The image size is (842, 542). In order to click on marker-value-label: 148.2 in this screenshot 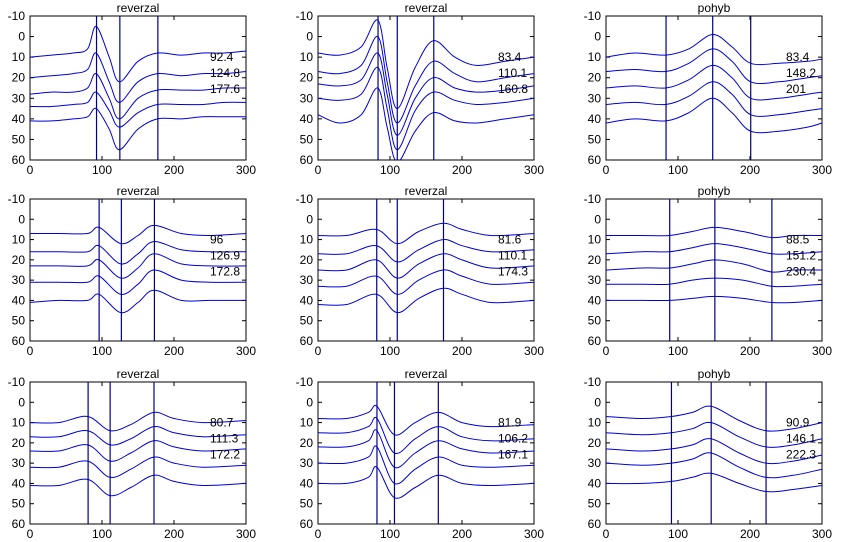, I will do `click(801, 73)`.